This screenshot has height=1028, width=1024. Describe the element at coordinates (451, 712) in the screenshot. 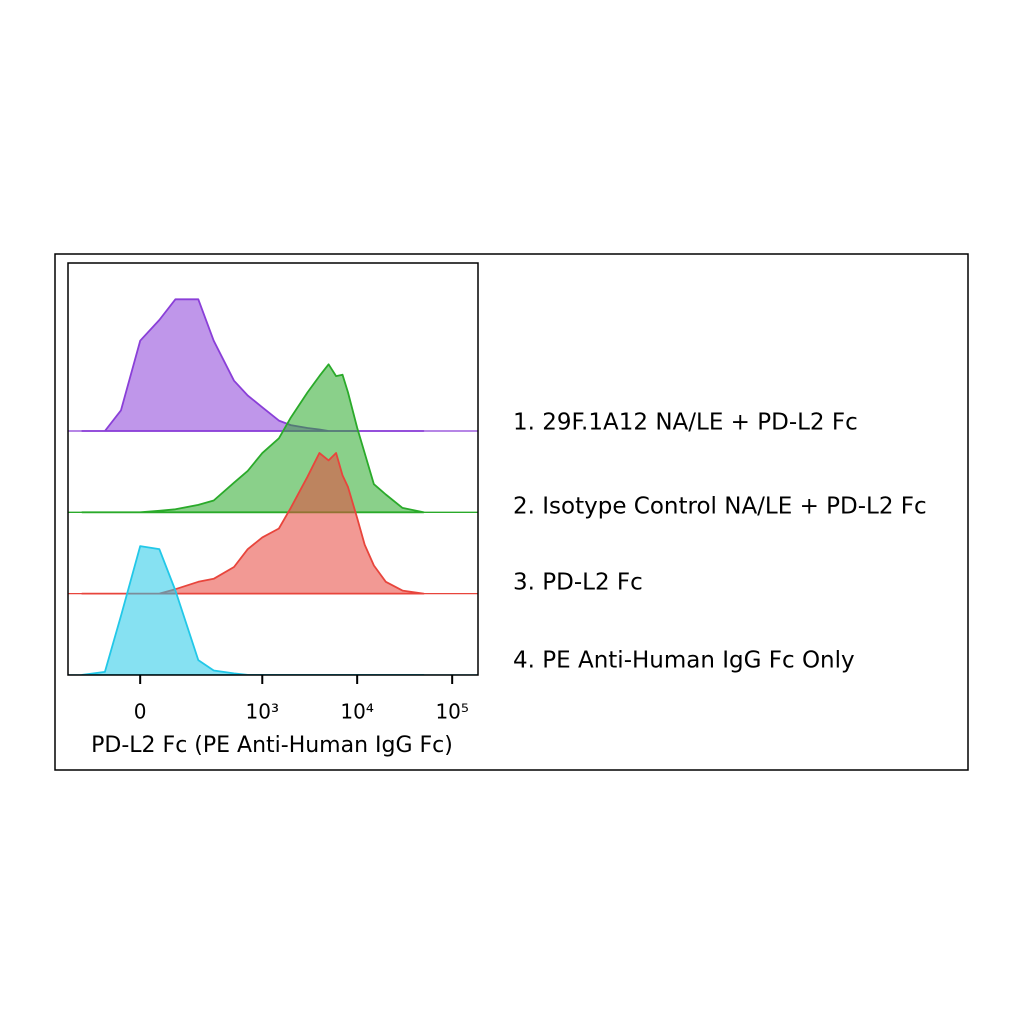

I see `x-tick-label: 10⁵` at that location.